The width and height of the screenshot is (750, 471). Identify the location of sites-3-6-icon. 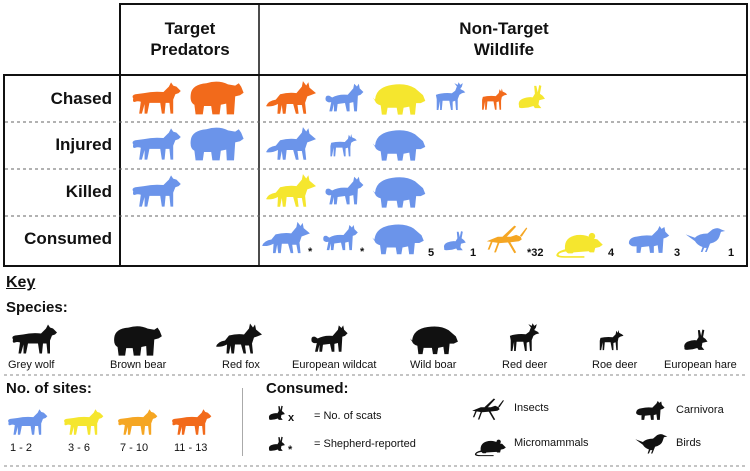
(84, 422).